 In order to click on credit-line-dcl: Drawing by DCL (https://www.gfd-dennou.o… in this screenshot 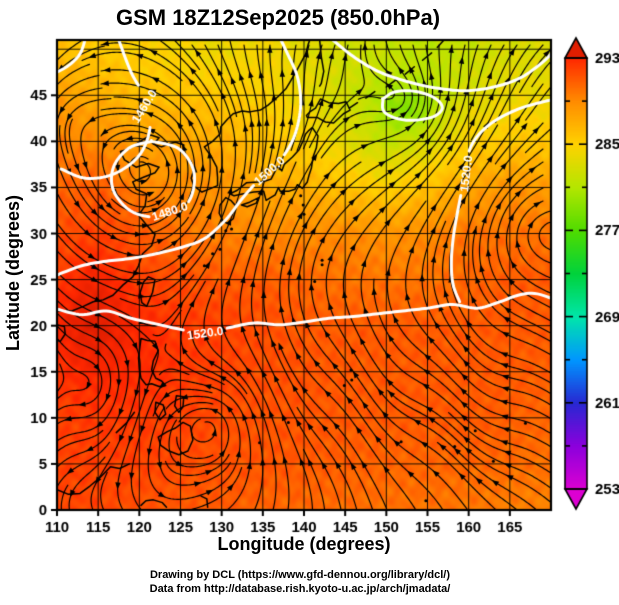, I will do `click(300, 575)`.